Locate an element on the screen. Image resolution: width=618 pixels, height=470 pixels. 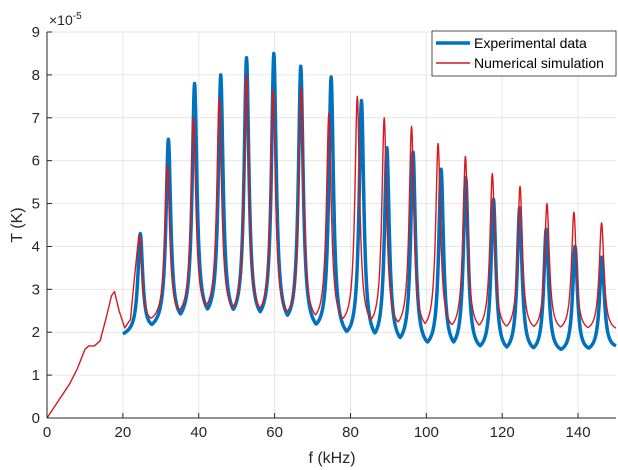
y-tick-label: 7 is located at coordinates (36, 118).